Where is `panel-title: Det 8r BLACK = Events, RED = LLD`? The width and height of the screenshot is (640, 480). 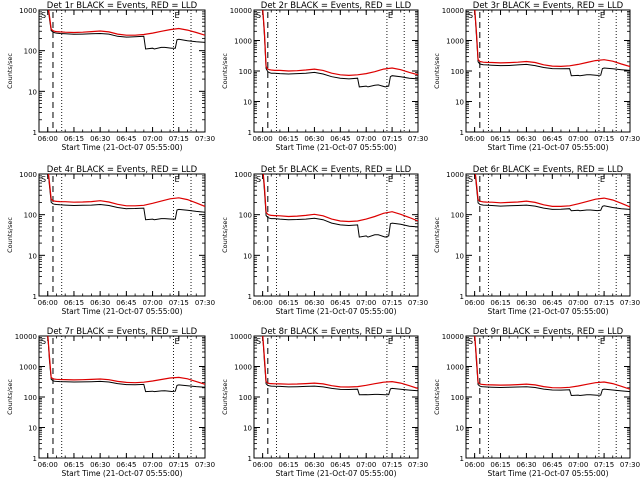 panel-title: Det 8r BLACK = Events, RED = LLD is located at coordinates (336, 332).